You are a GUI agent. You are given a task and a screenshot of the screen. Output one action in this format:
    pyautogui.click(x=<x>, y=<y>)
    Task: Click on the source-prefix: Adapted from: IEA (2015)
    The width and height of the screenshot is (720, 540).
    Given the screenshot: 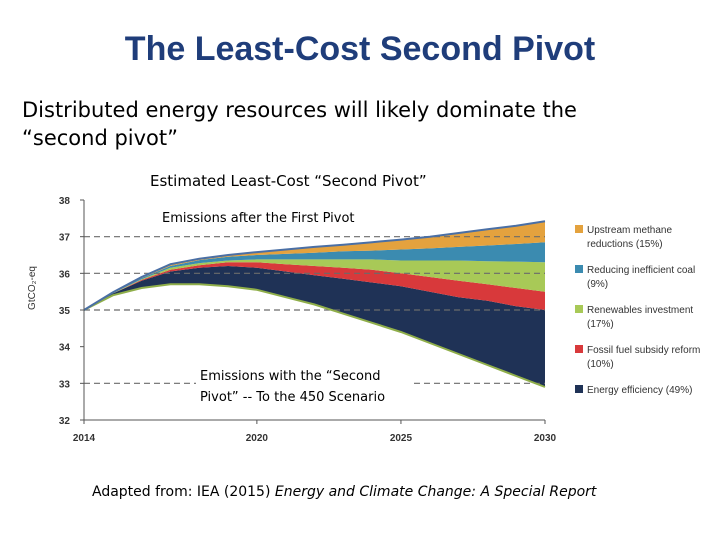 What is the action you would take?
    pyautogui.click(x=183, y=492)
    